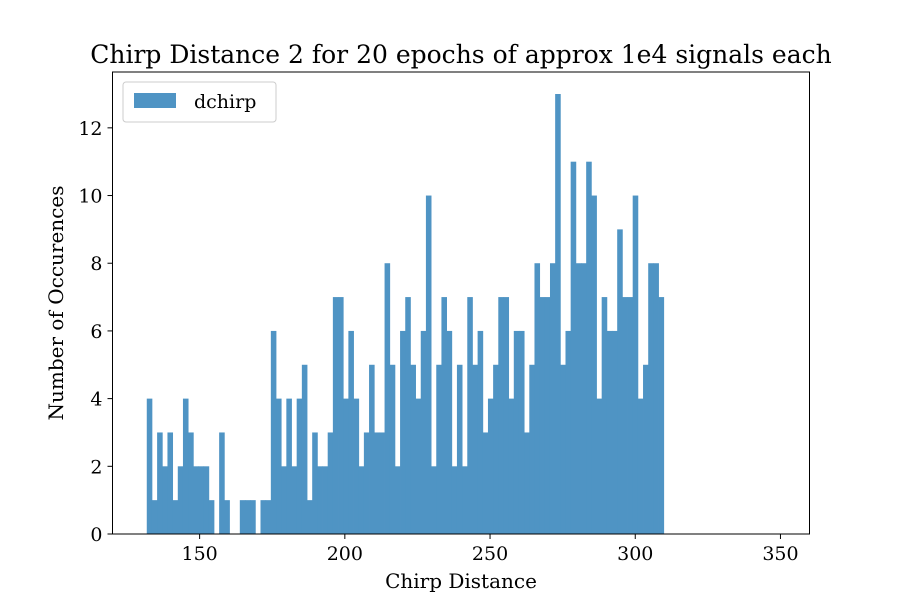  I want to click on x-tick-label: 350, so click(780, 554).